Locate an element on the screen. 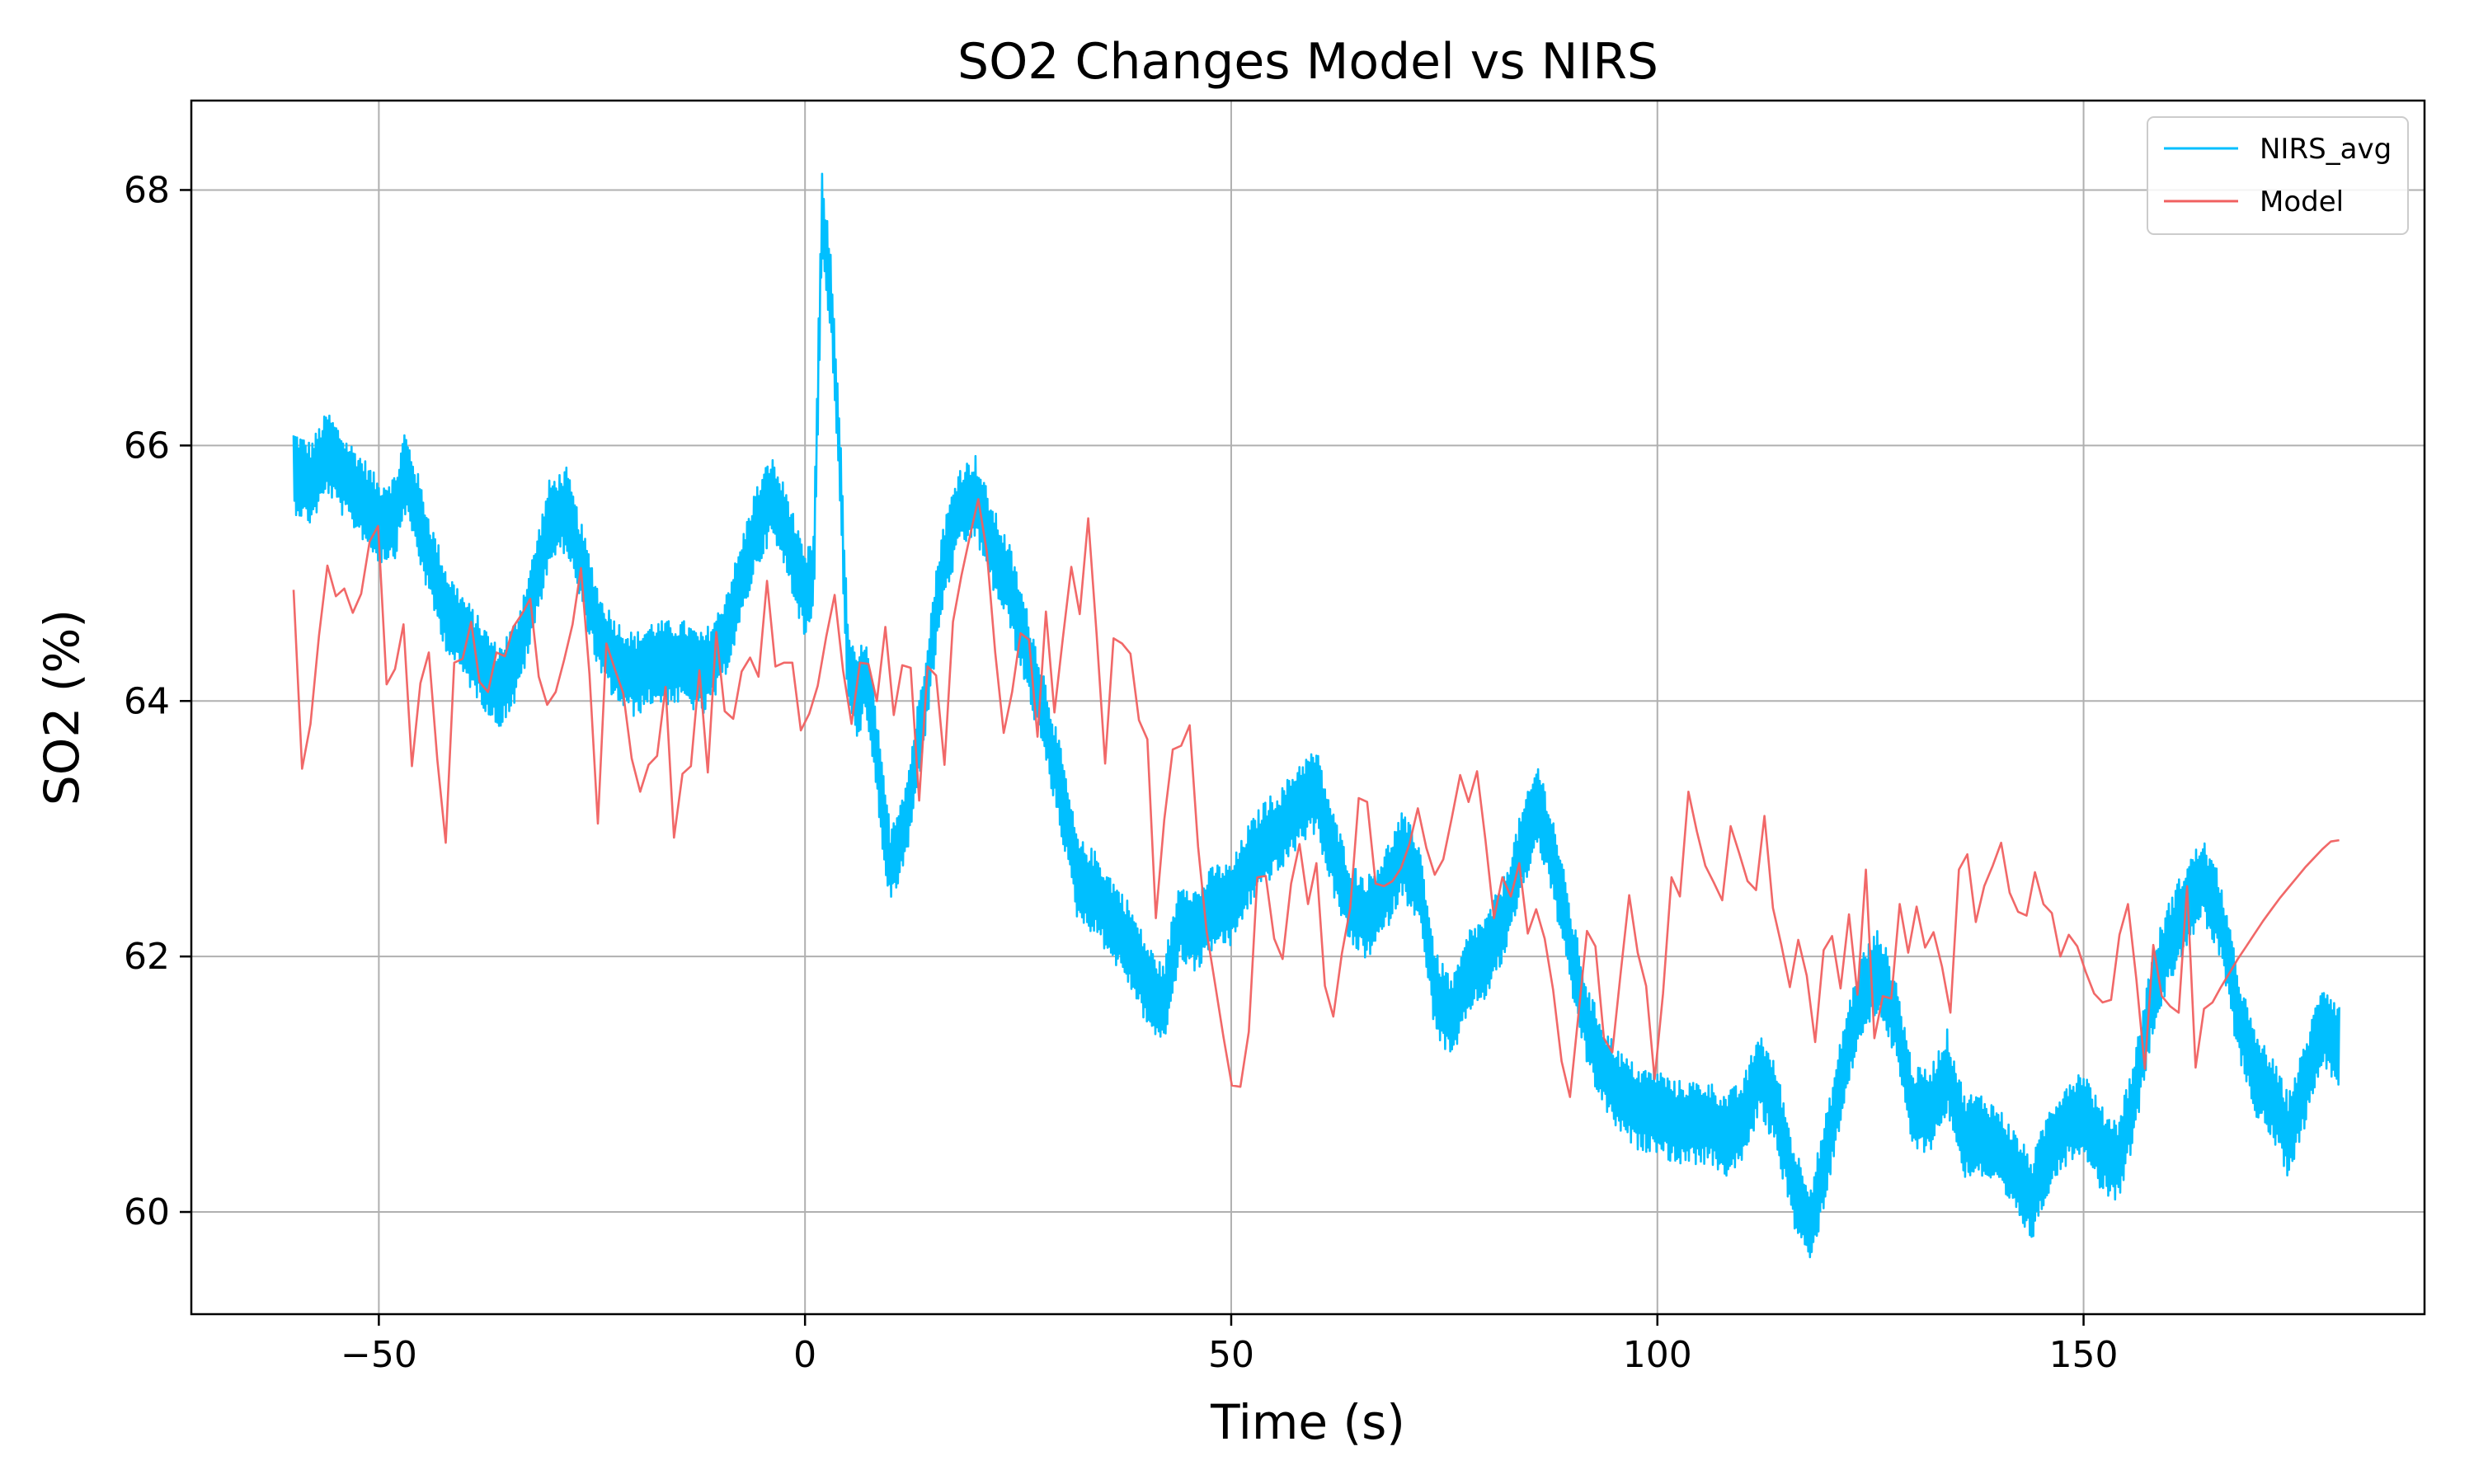 The height and width of the screenshot is (1484, 2474). y-tick-label: 66 is located at coordinates (147, 446).